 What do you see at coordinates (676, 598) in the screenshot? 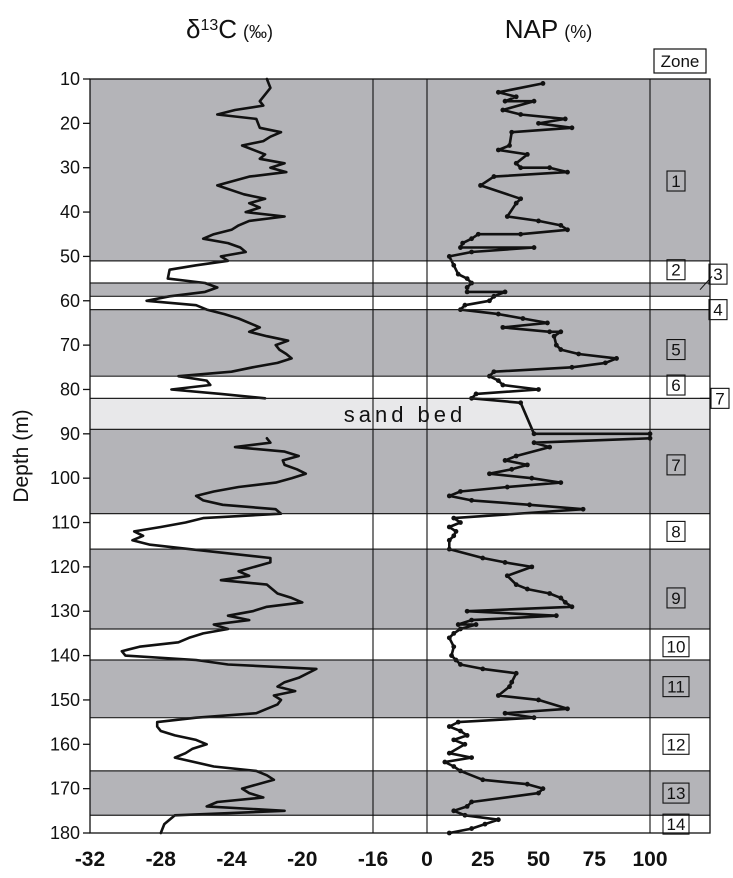
I see `zone-label-9-box` at bounding box center [676, 598].